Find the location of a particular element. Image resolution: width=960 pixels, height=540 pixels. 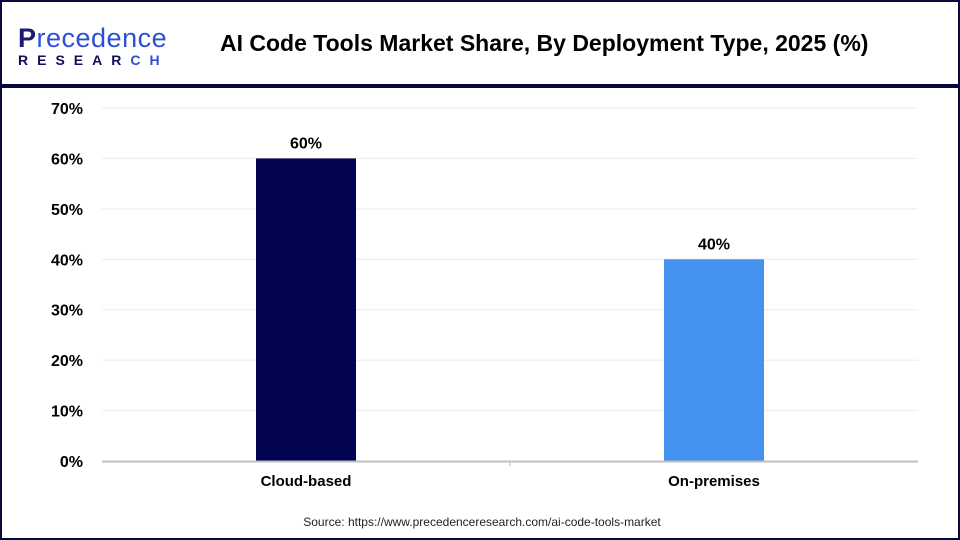

y-tick-label: 70% is located at coordinates (67, 109).